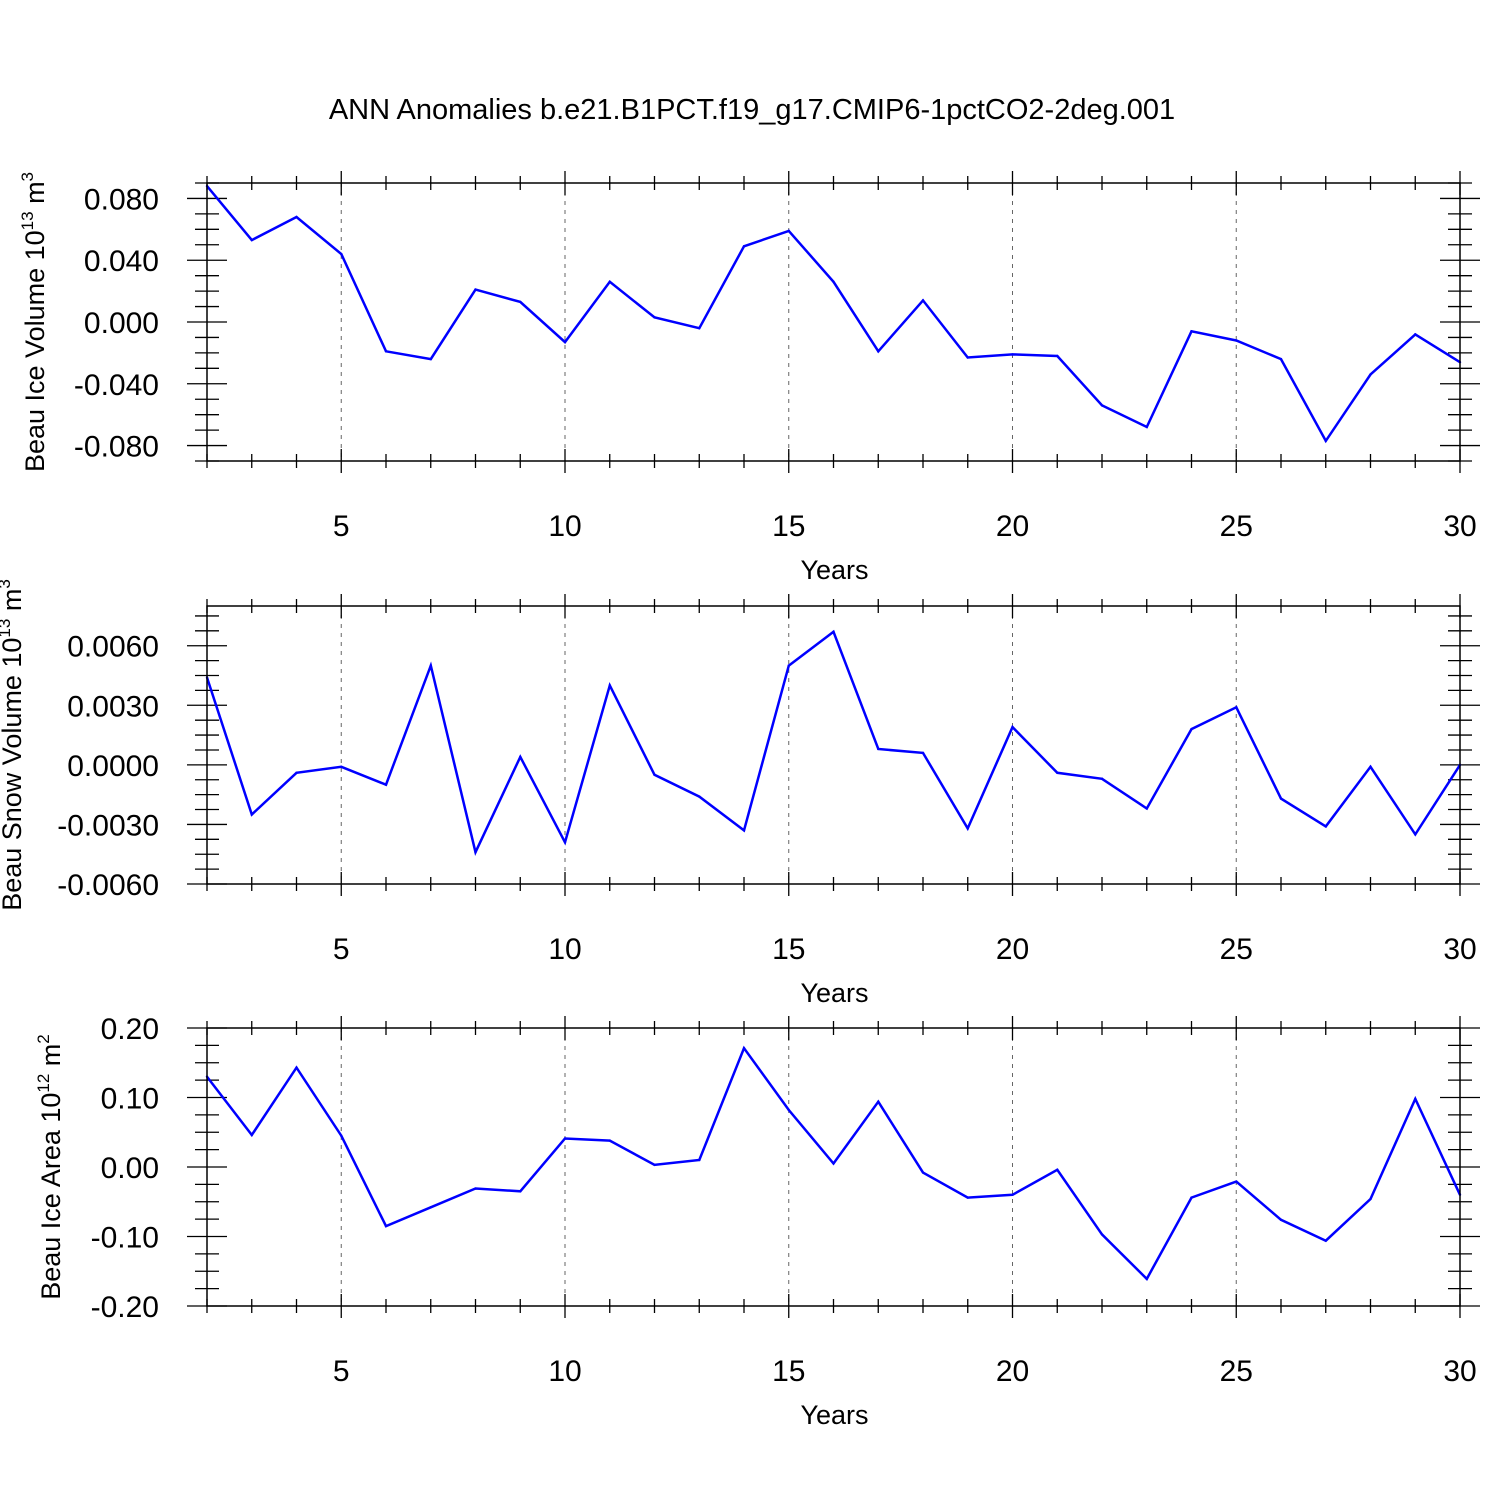 The image size is (1500, 1500). Describe the element at coordinates (130, 1029) in the screenshot. I see `y-tick-label: 0.20` at that location.